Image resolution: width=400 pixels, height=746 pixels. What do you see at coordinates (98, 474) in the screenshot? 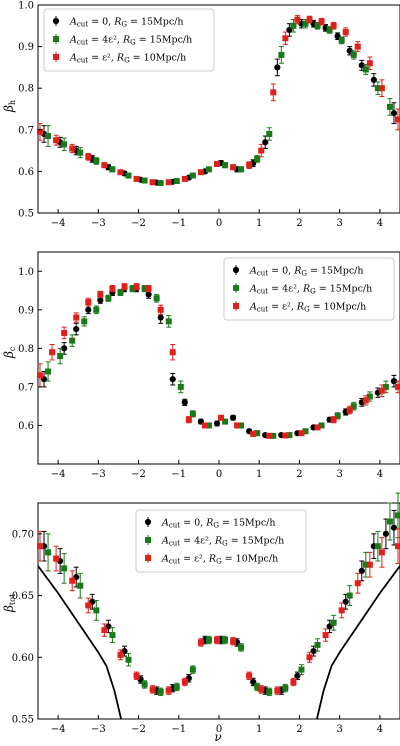
I see `x-tick-label: −3` at bounding box center [98, 474].